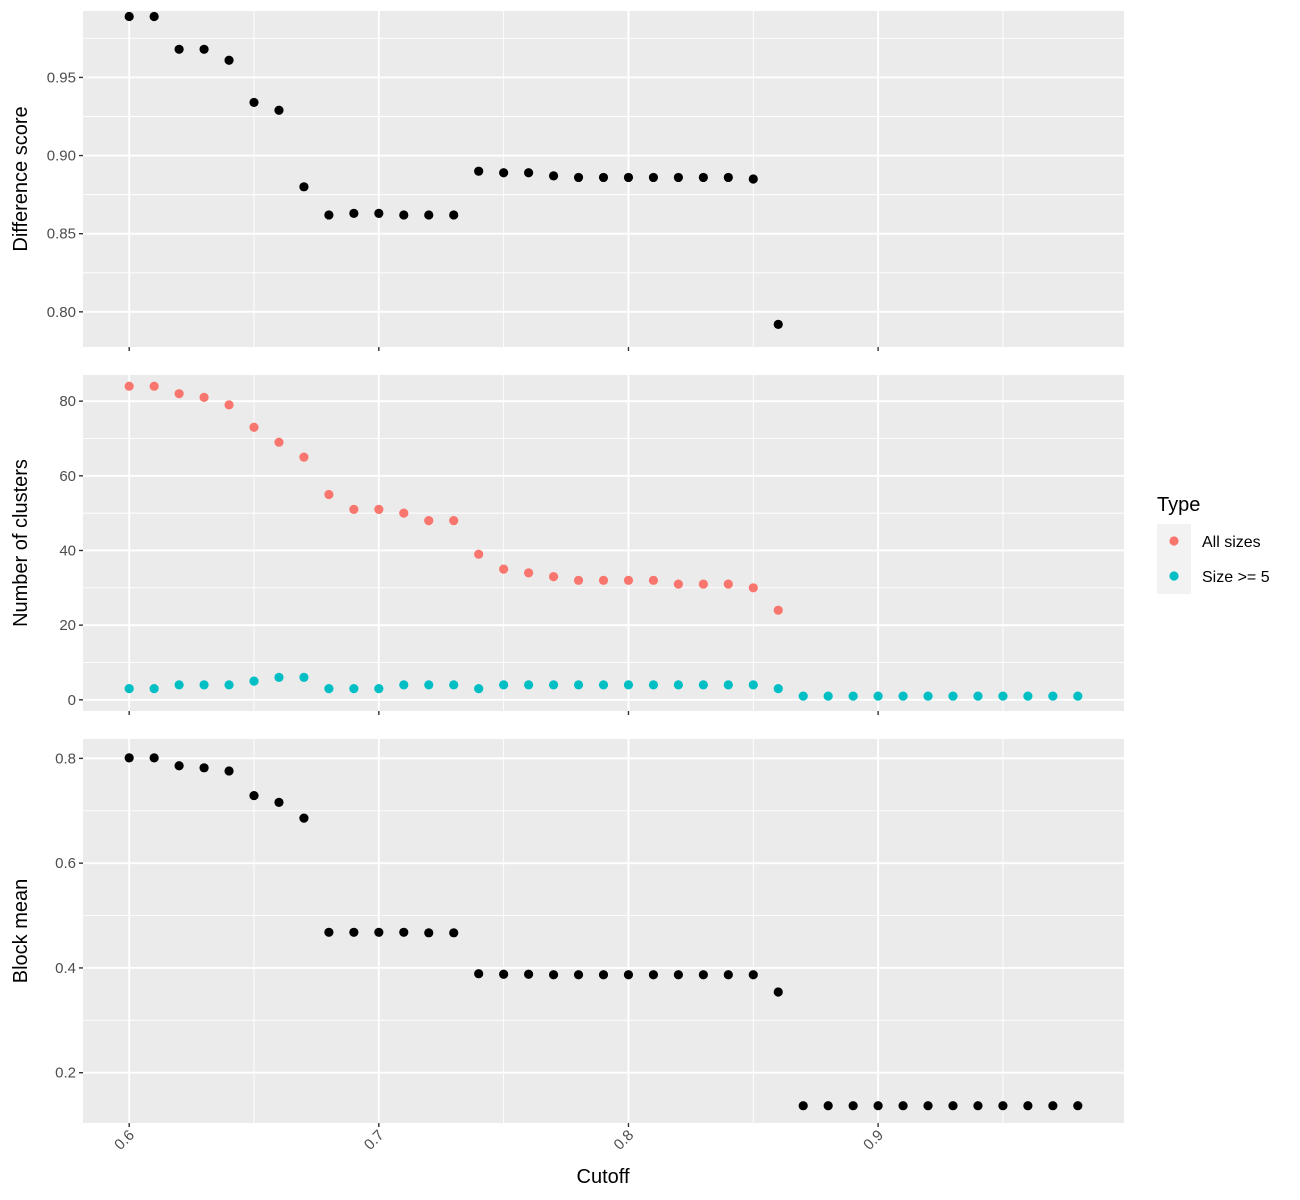 This screenshot has width=1300, height=1200. Describe the element at coordinates (1174, 559) in the screenshot. I see `legend-keys-background` at that location.